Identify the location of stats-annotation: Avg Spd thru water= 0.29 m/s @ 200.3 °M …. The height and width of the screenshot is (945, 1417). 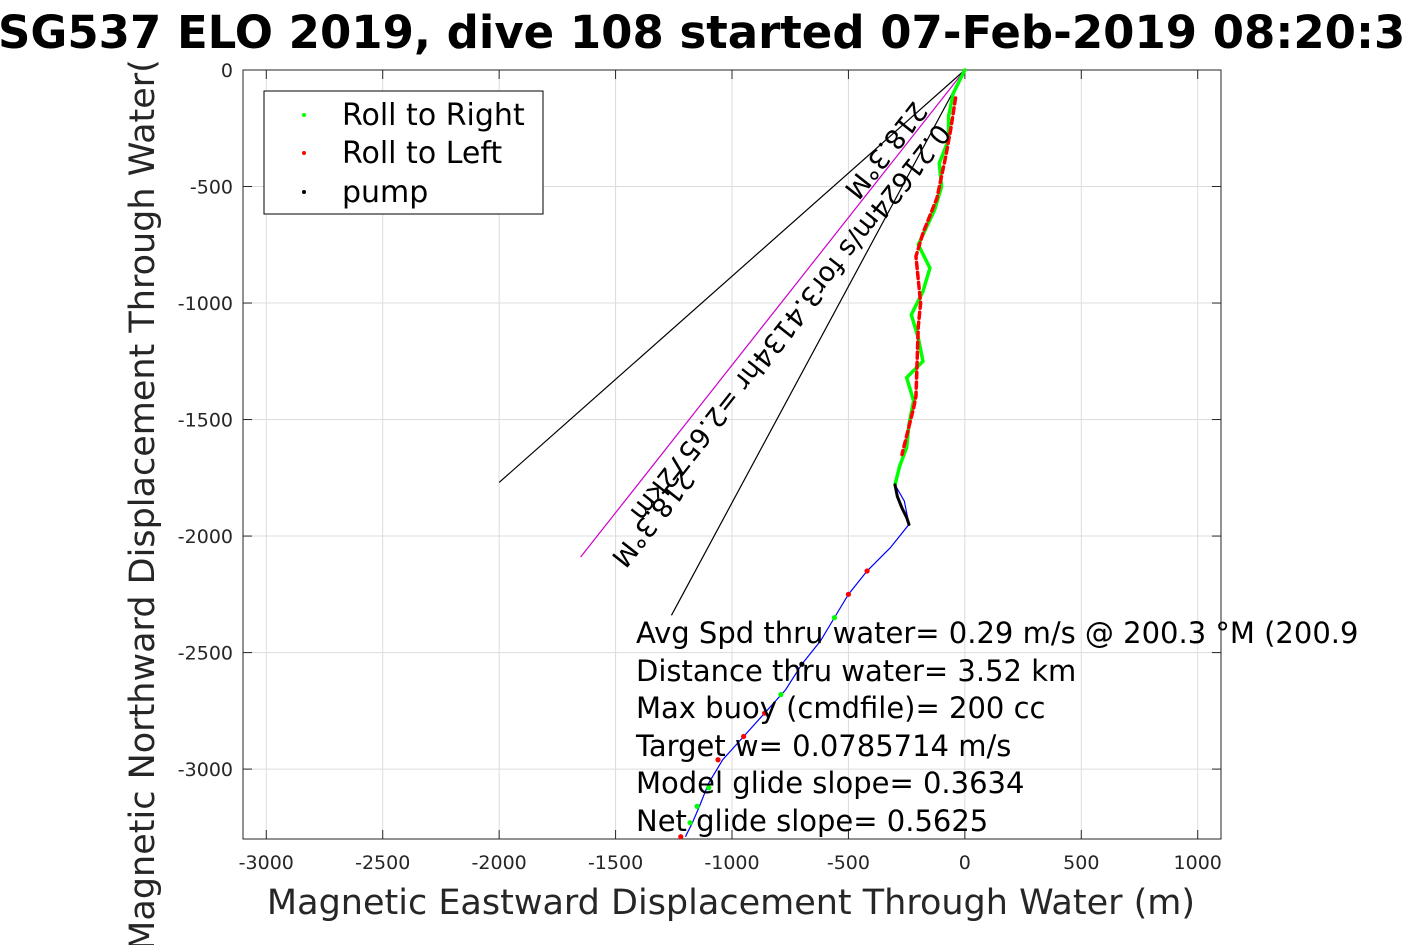
(996, 727).